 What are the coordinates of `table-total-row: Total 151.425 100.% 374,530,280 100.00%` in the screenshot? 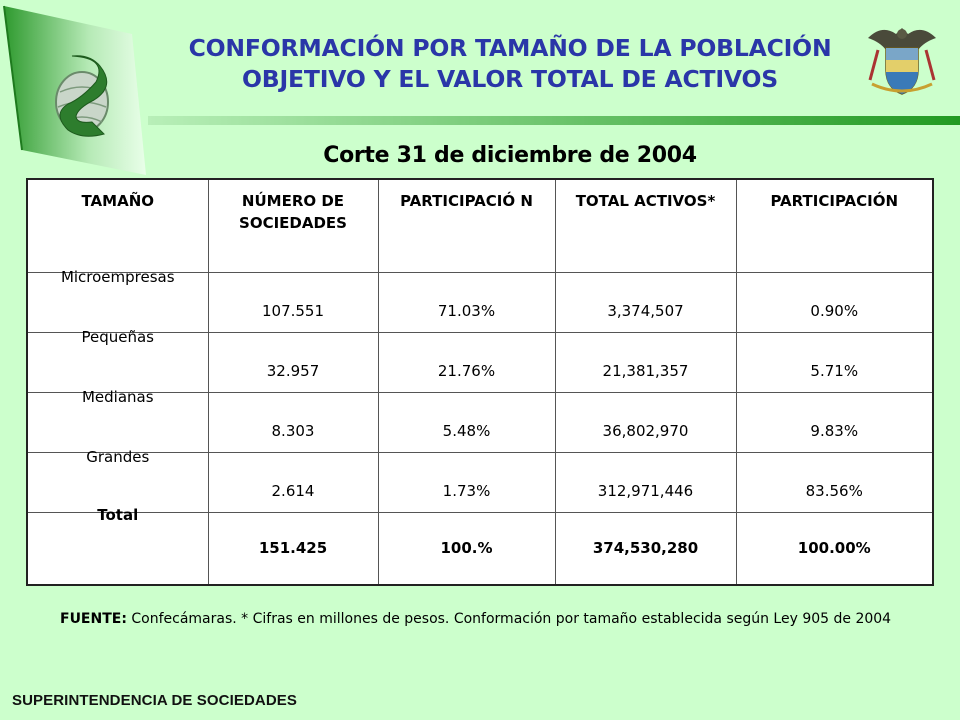 It's located at (480, 546).